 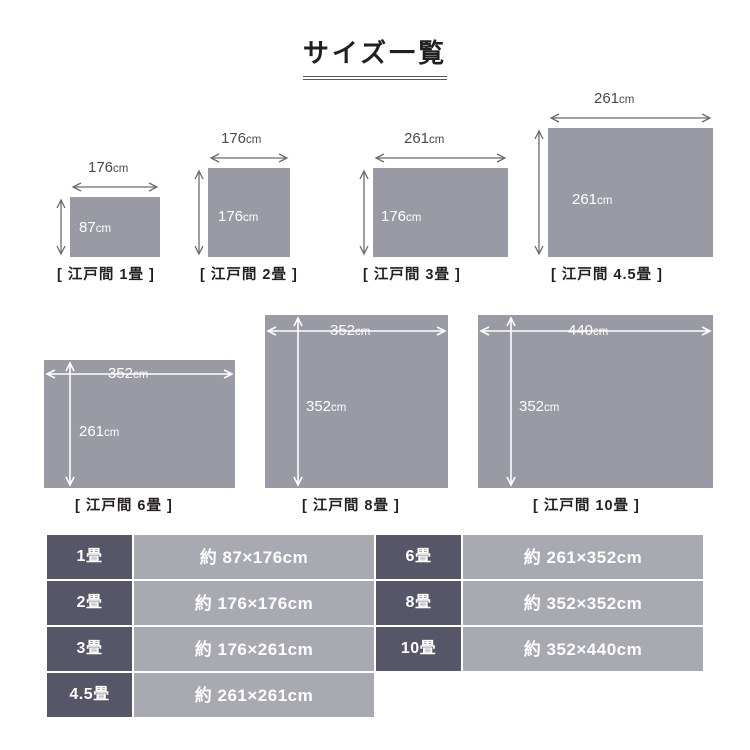 What do you see at coordinates (238, 216) in the screenshot?
I see `height-label-2jo: 176cm` at bounding box center [238, 216].